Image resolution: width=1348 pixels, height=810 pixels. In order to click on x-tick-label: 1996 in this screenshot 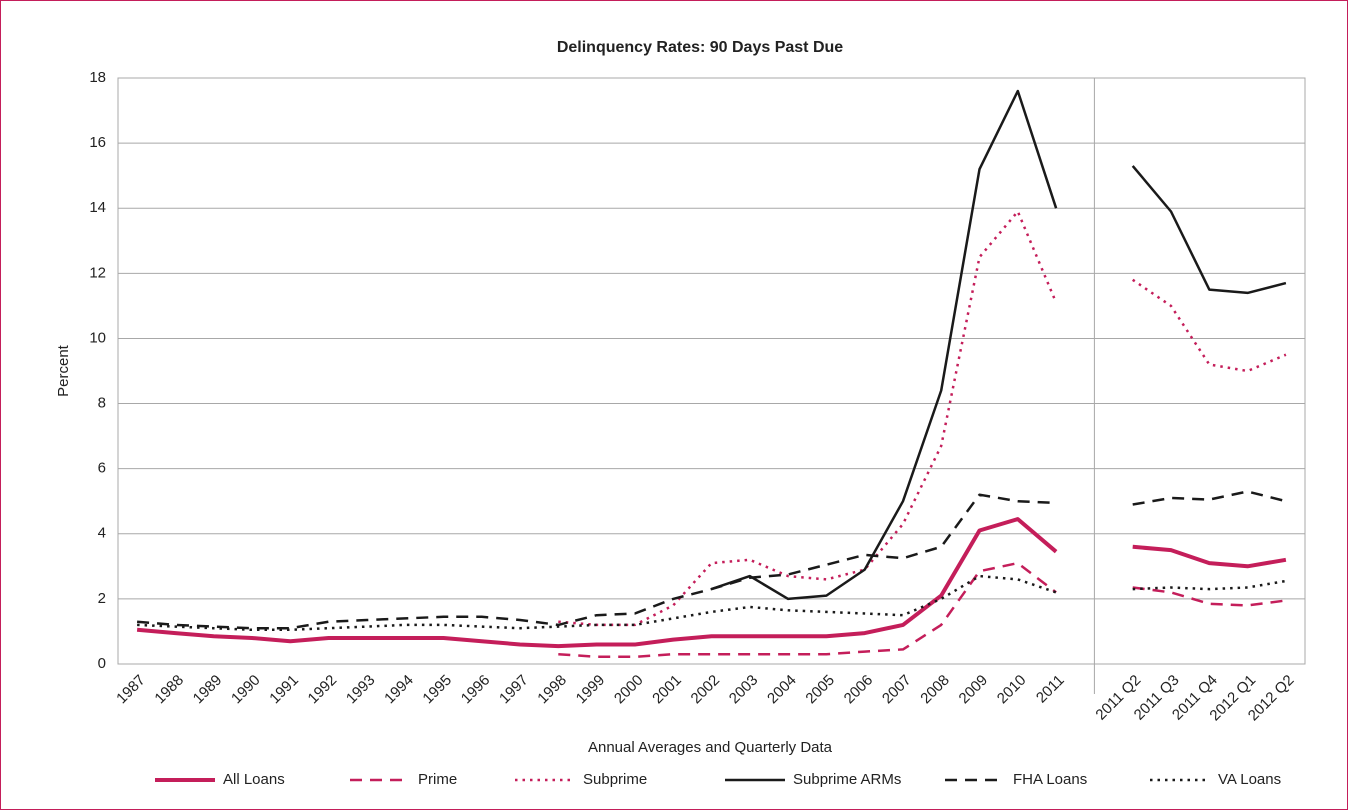, I will do `click(476, 690)`.